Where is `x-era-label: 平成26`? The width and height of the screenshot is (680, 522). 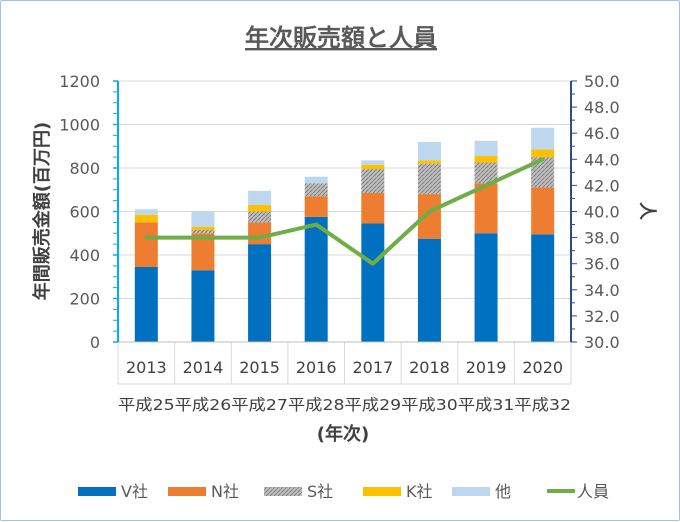
x-era-label: 平成26 is located at coordinates (203, 405).